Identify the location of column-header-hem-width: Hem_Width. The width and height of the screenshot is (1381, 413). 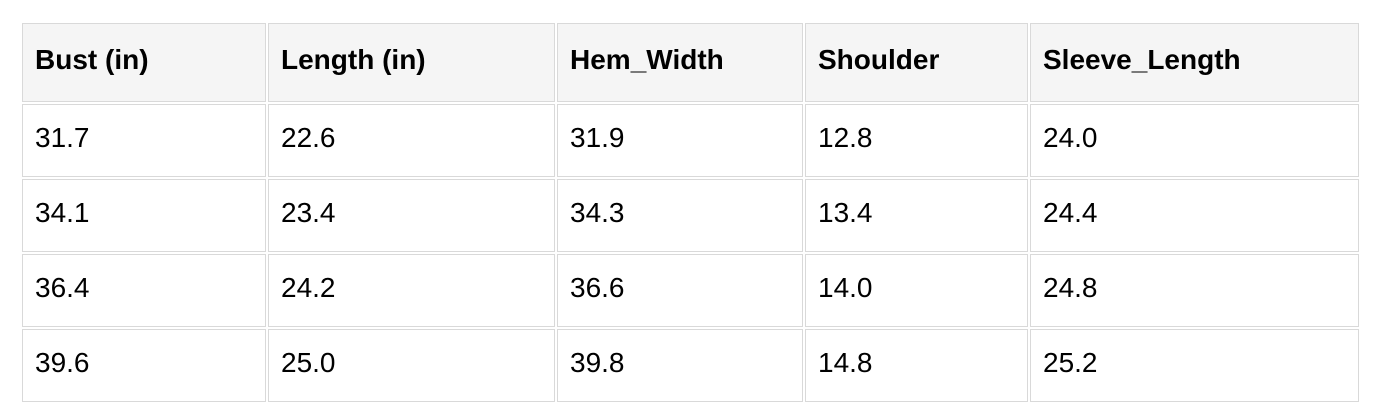
(680, 62).